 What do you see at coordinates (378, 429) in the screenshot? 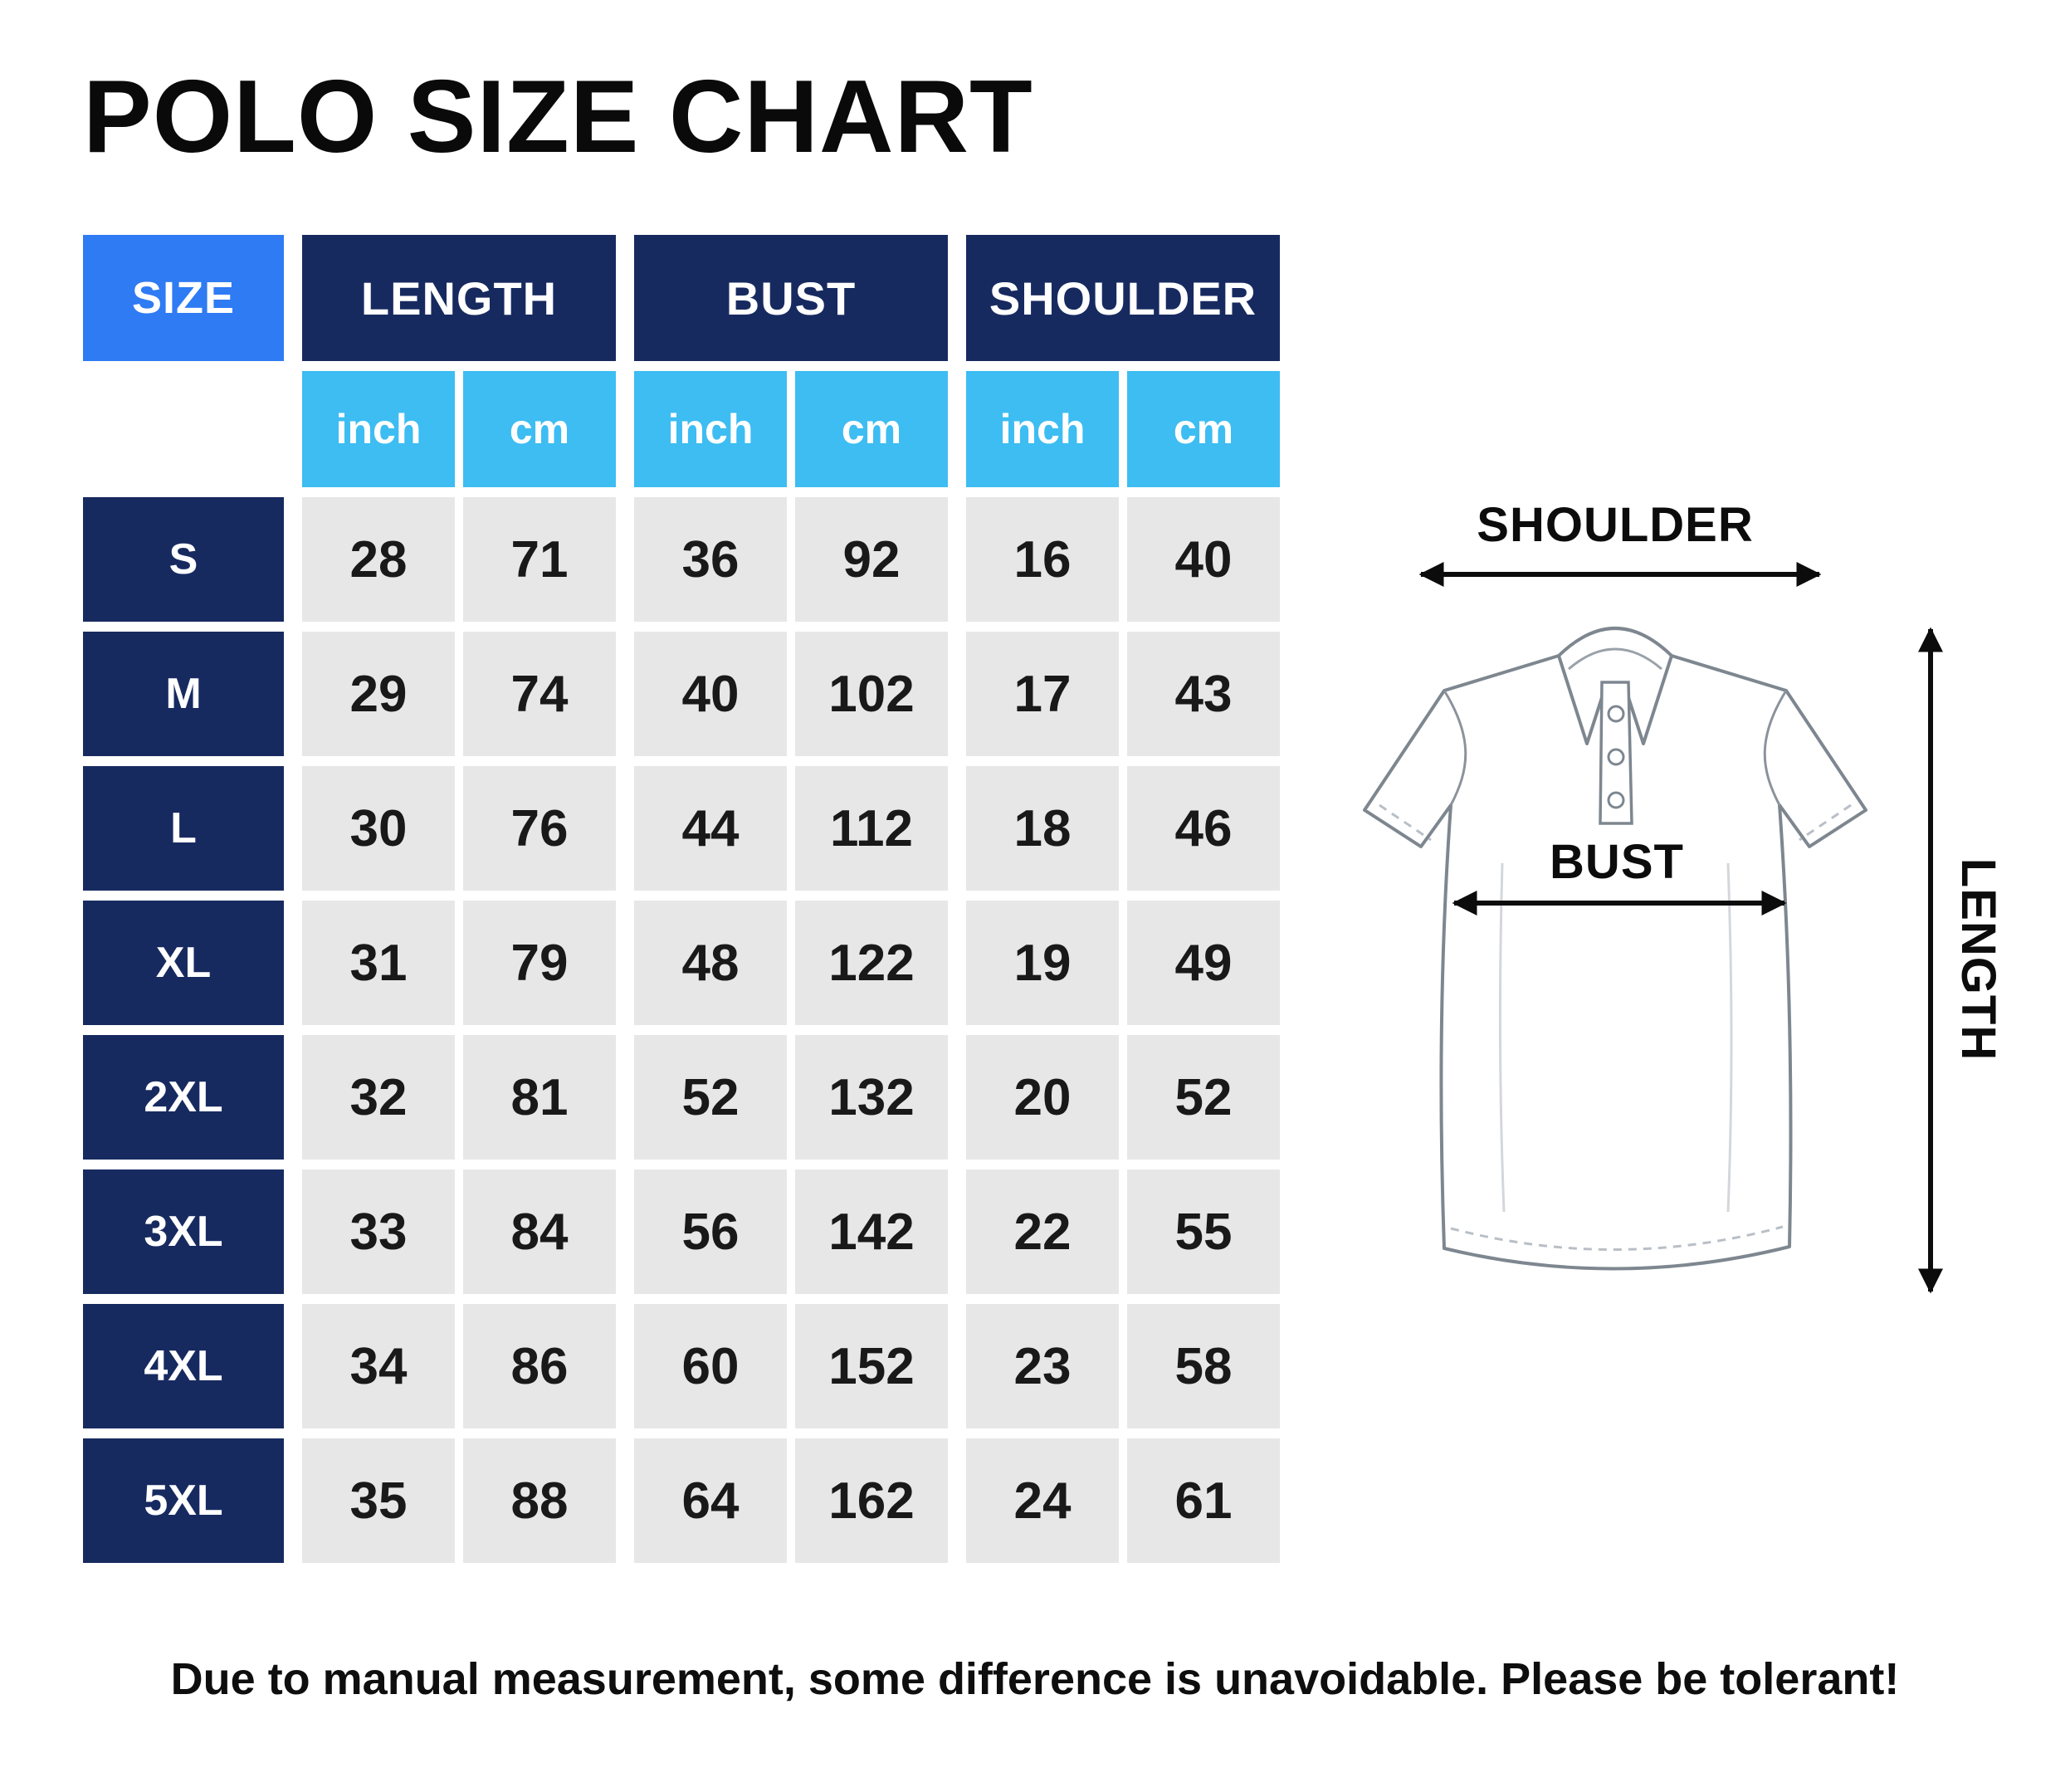
I see `unit-header-length-inch: inch` at bounding box center [378, 429].